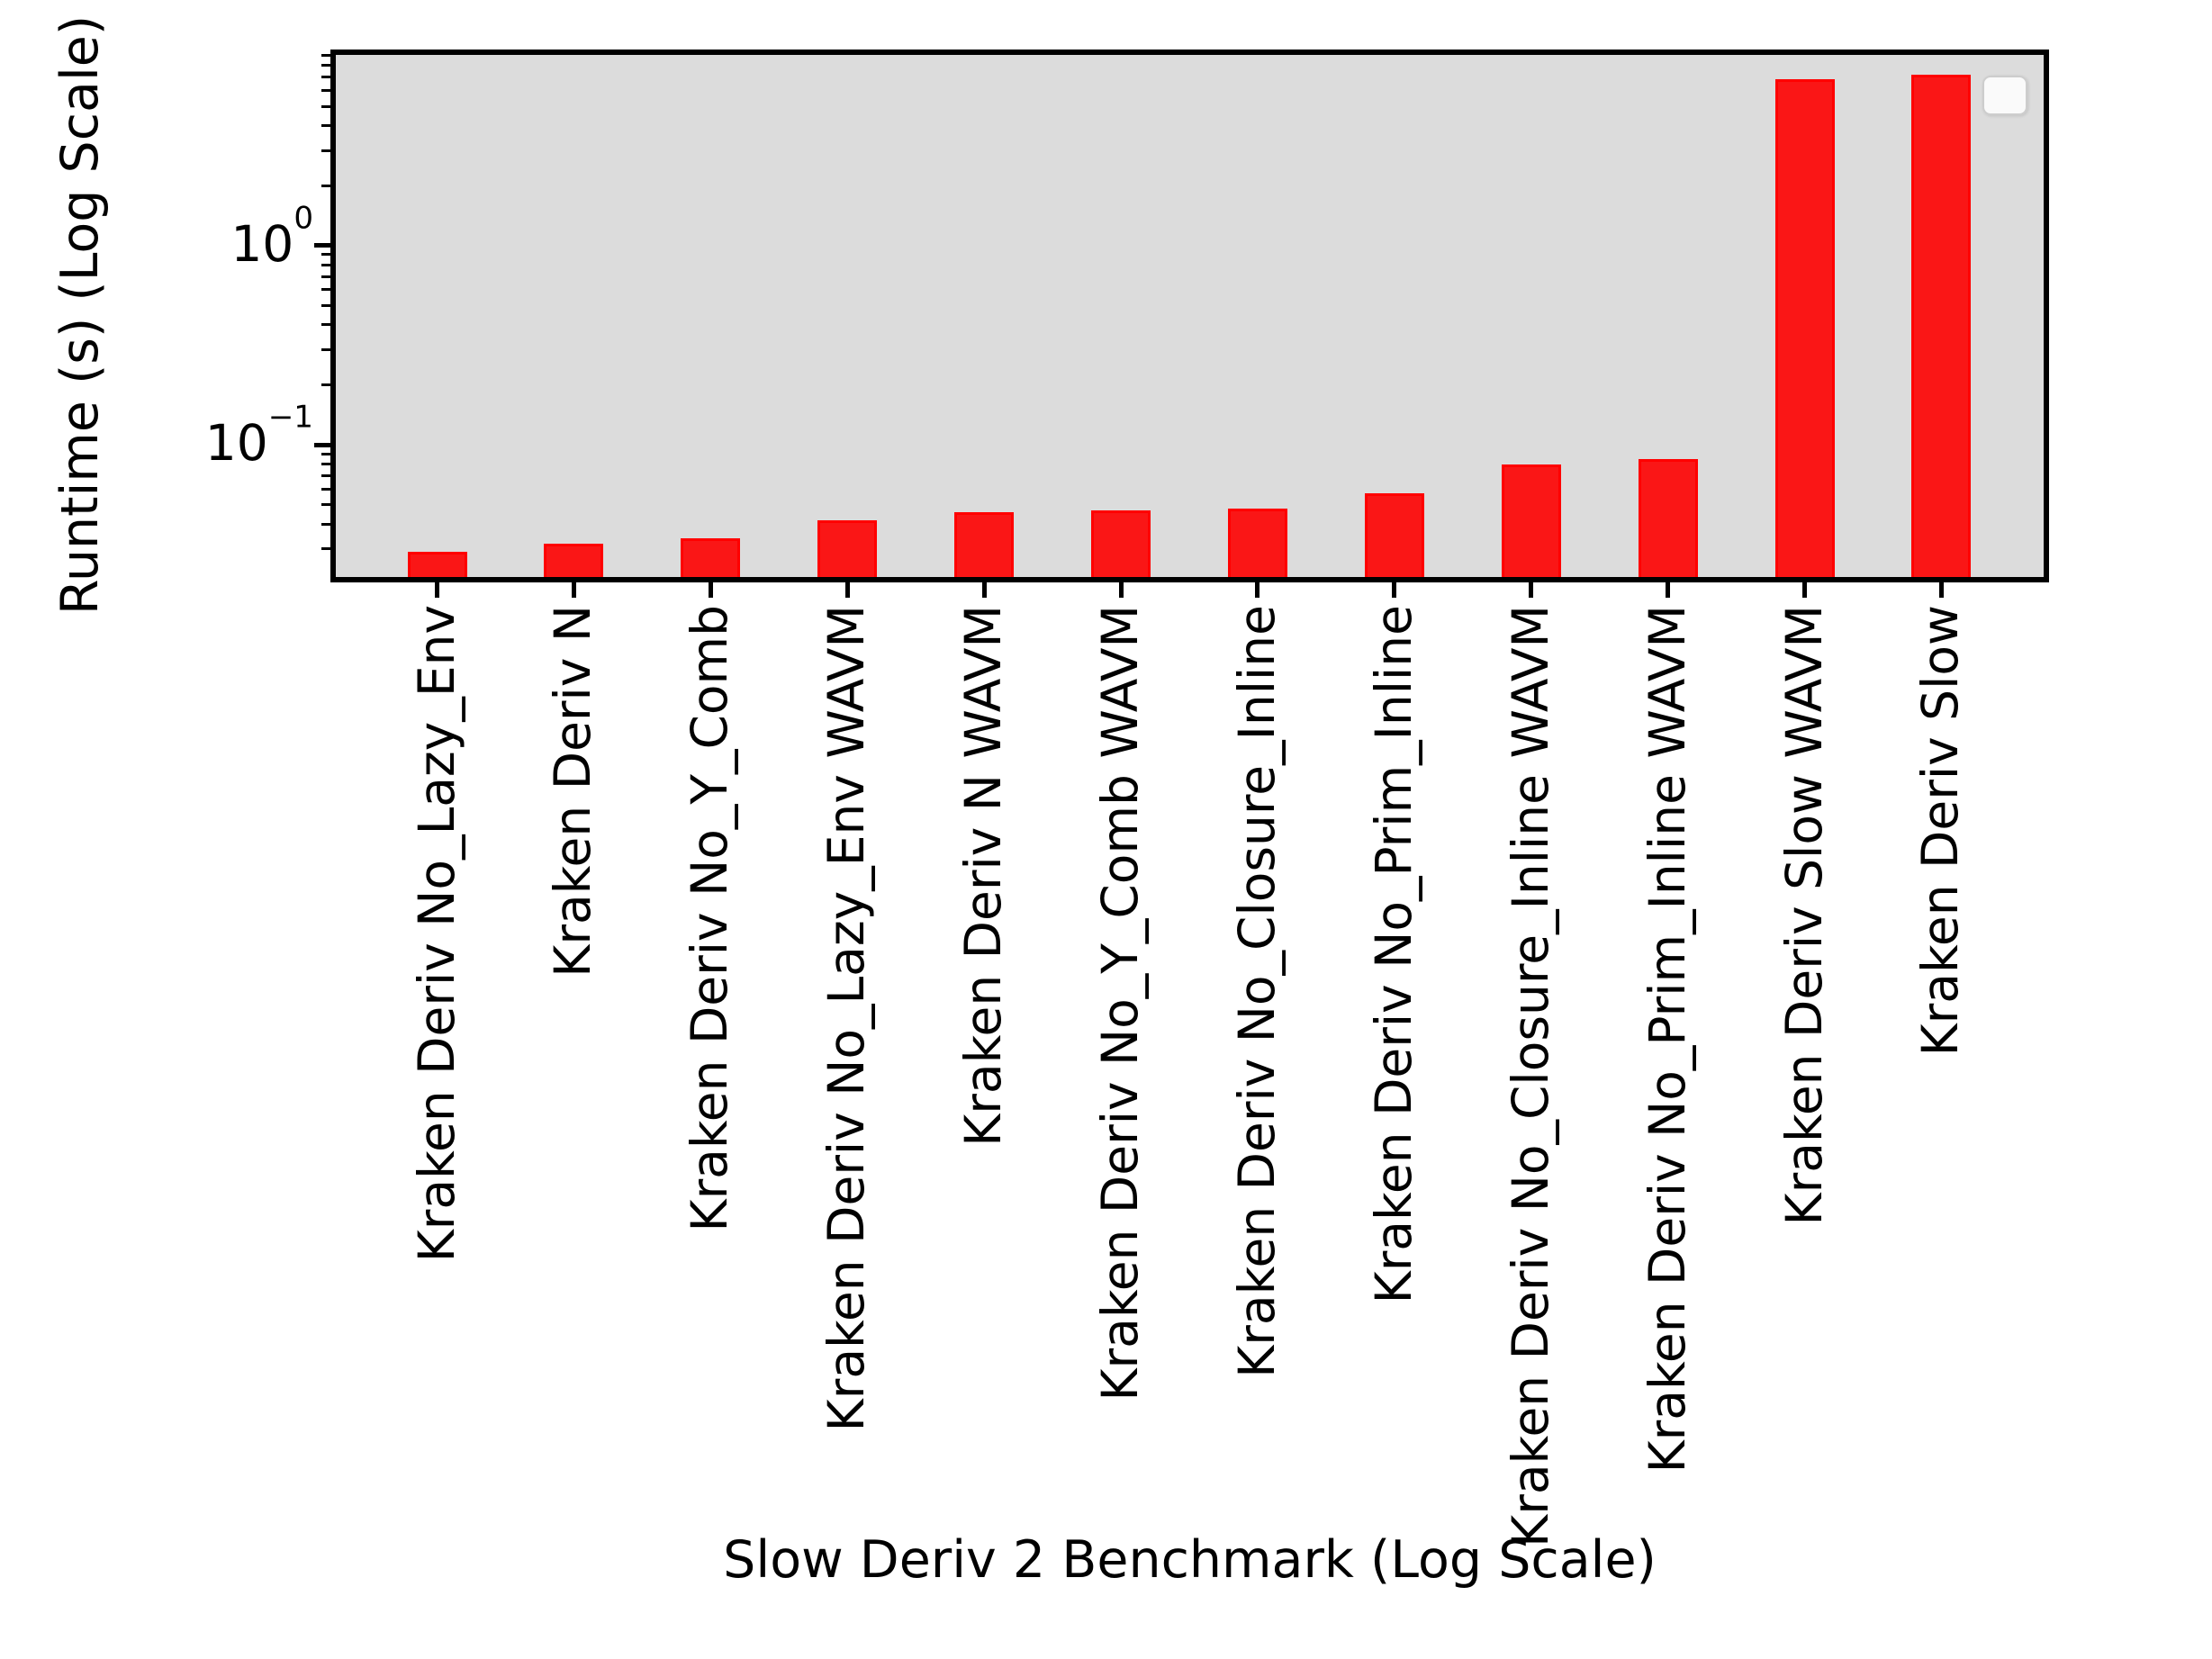 The image size is (2212, 1659). What do you see at coordinates (846, 1018) in the screenshot?
I see `x-tick-label: Kraken Deriv No_Lazy_Env WAVM` at bounding box center [846, 1018].